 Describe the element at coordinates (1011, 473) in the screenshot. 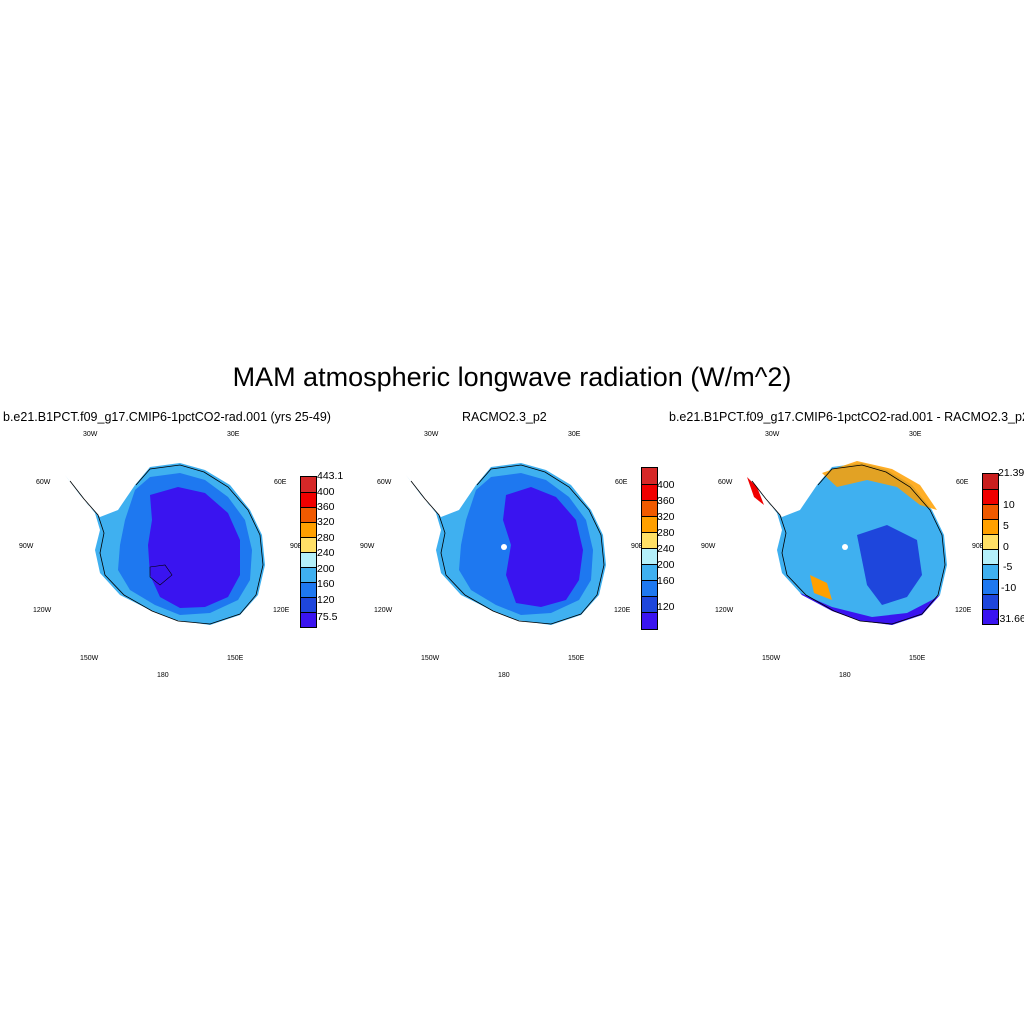

I see `colorbar-3-tick: 21.39` at that location.